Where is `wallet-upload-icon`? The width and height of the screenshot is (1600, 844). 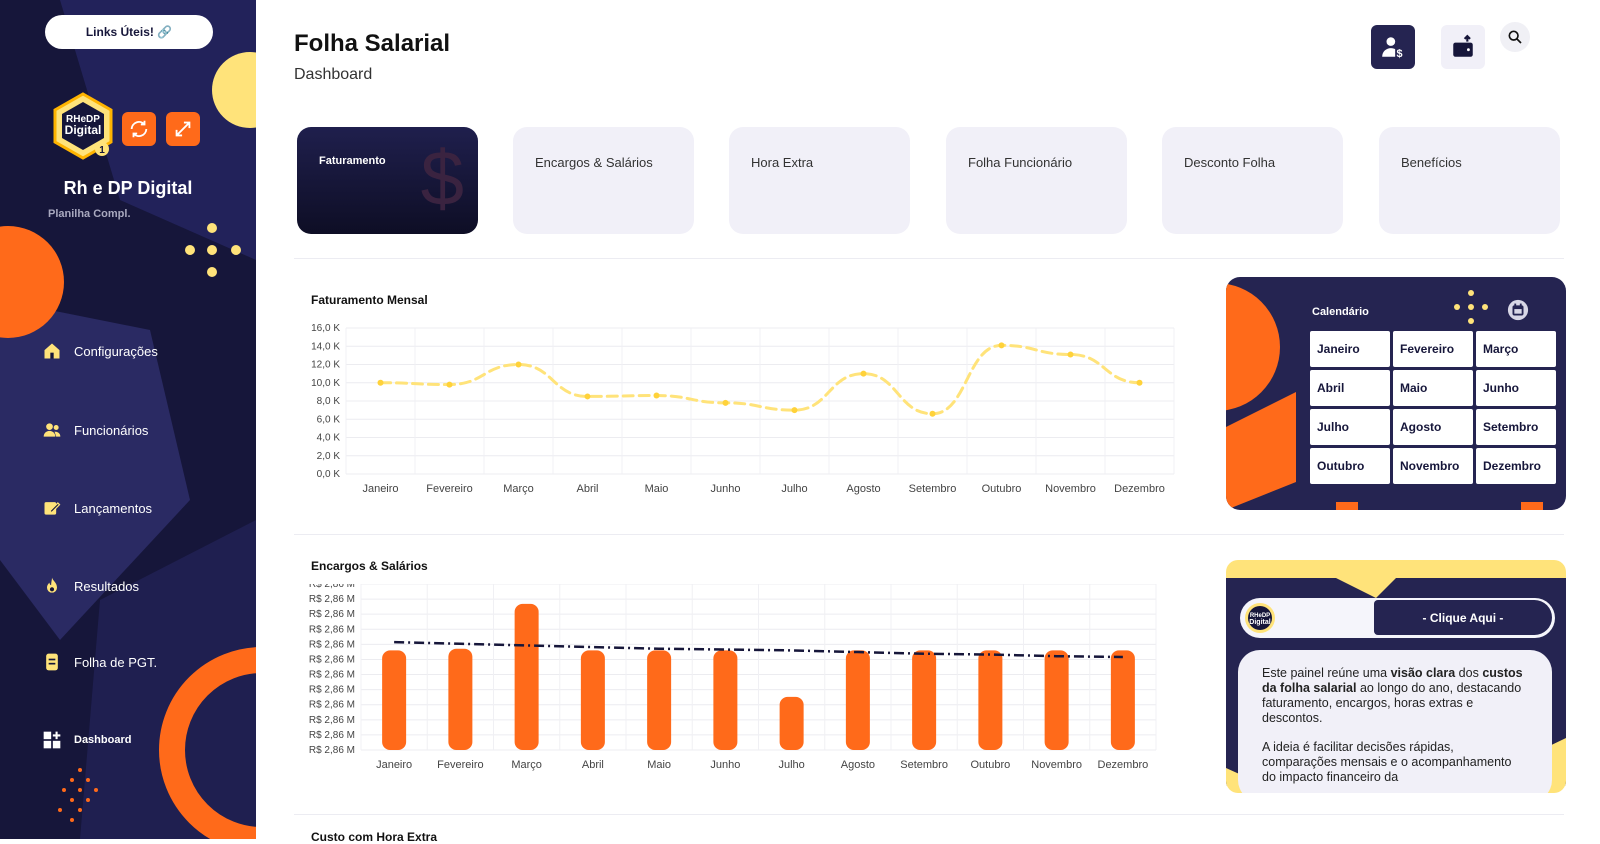
wallet-upload-icon is located at coordinates (1463, 45).